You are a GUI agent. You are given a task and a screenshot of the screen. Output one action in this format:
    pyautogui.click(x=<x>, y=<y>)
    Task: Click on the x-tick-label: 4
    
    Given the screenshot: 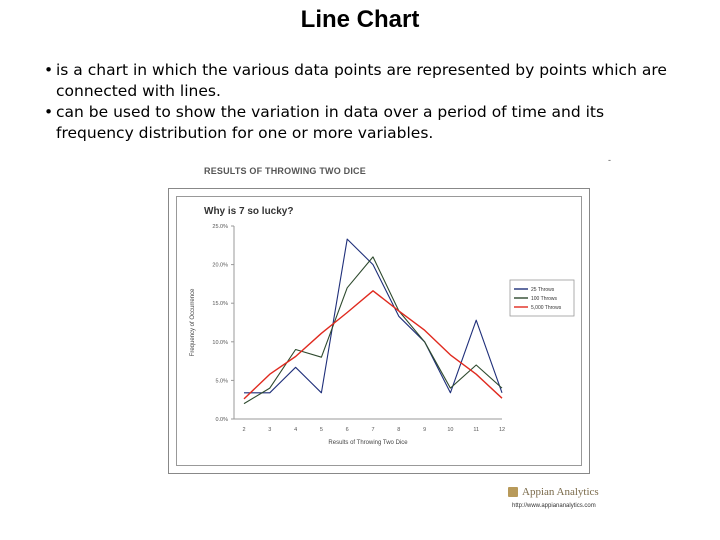 What is the action you would take?
    pyautogui.click(x=295, y=430)
    